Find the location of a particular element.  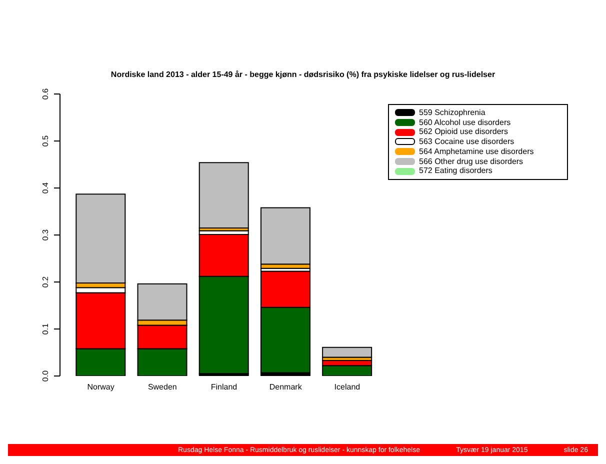

legend-label: 562 Opioid use disorders is located at coordinates (463, 132).